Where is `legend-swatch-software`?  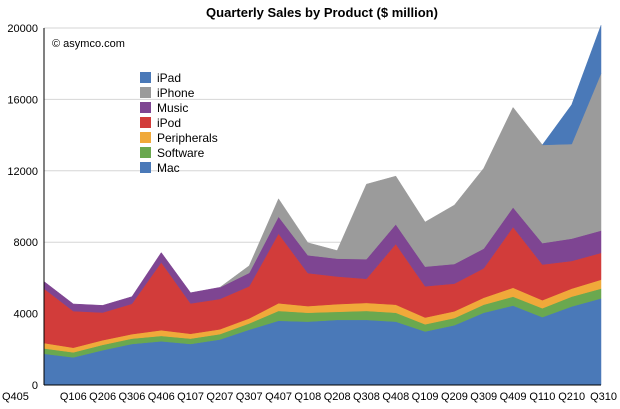 legend-swatch-software is located at coordinates (145, 152).